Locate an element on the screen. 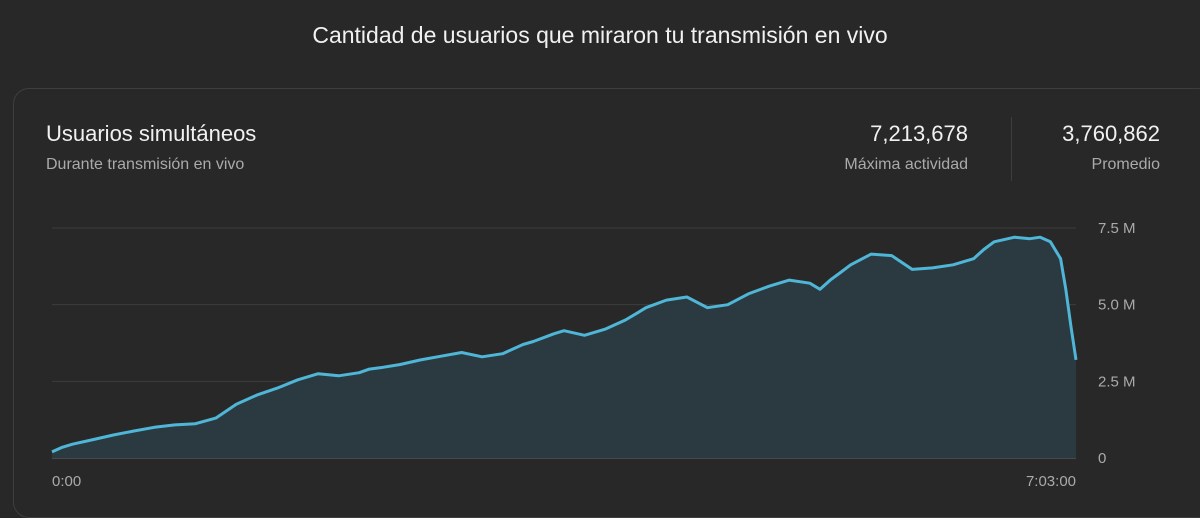  average-label: Promedio is located at coordinates (1125, 164).